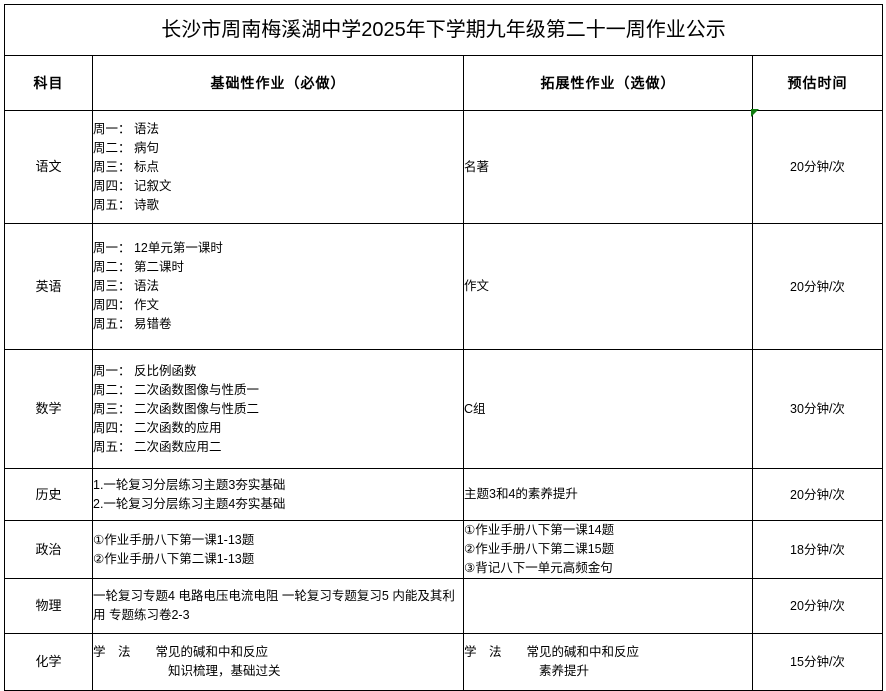  I want to click on cell-extend-homework: 名著, so click(608, 167).